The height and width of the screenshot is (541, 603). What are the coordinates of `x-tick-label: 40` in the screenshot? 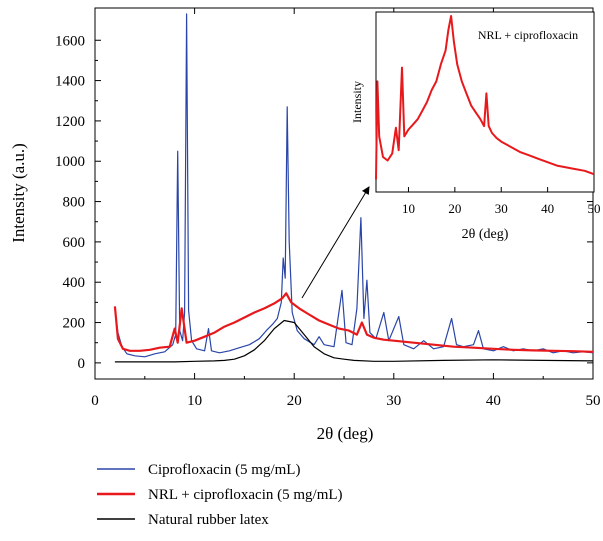 It's located at (493, 401).